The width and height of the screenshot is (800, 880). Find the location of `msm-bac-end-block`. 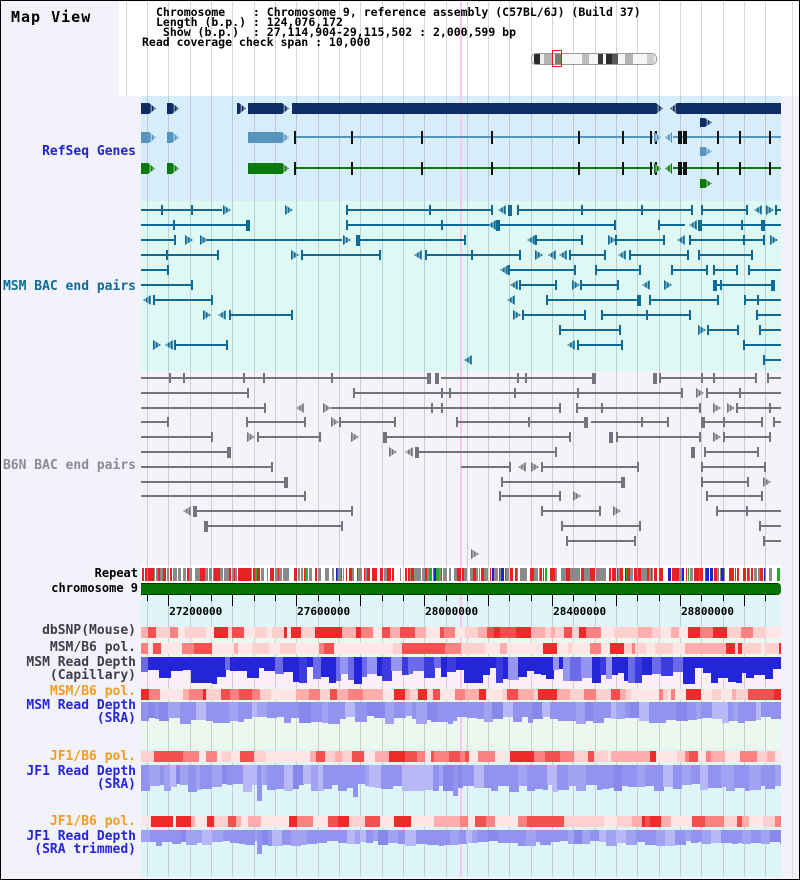

msm-bac-end-block is located at coordinates (498, 225).